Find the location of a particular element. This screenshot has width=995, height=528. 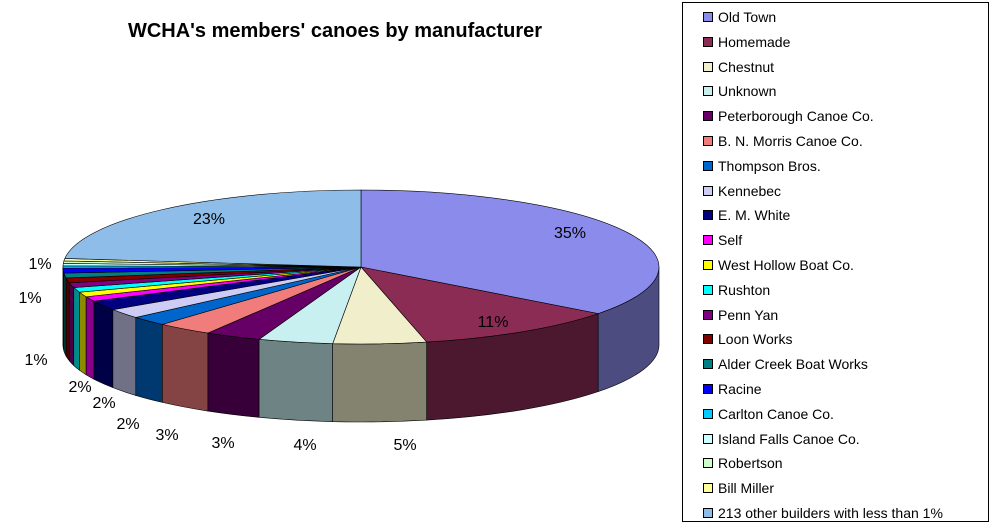

legend-item-b-n-morris-canoe-co: B. N. Morris Canoe Co. is located at coordinates (783, 141).